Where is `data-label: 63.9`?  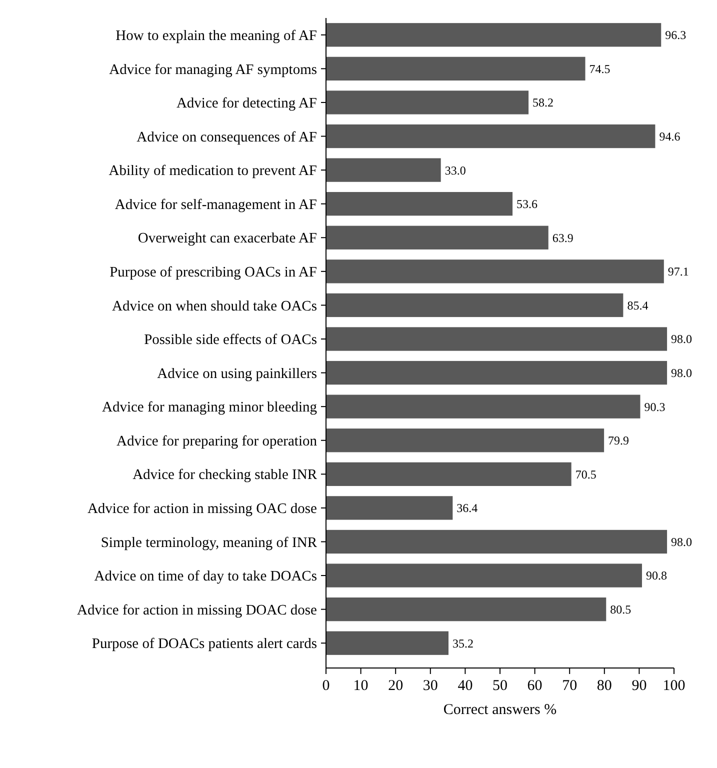 data-label: 63.9 is located at coordinates (563, 237).